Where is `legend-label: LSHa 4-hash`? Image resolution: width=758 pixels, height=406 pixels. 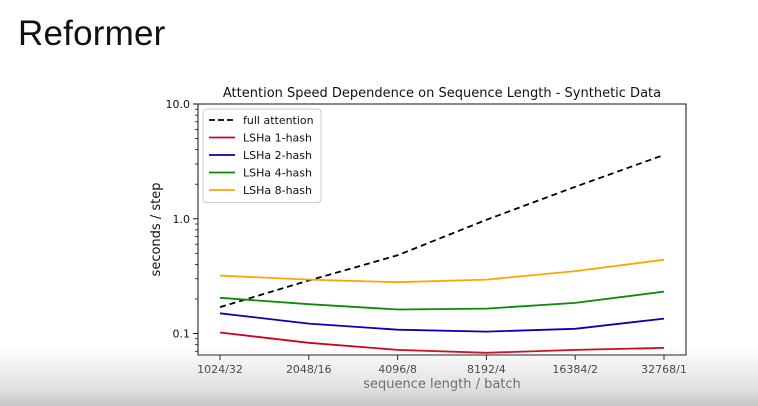
legend-label: LSHa 4-hash is located at coordinates (277, 173).